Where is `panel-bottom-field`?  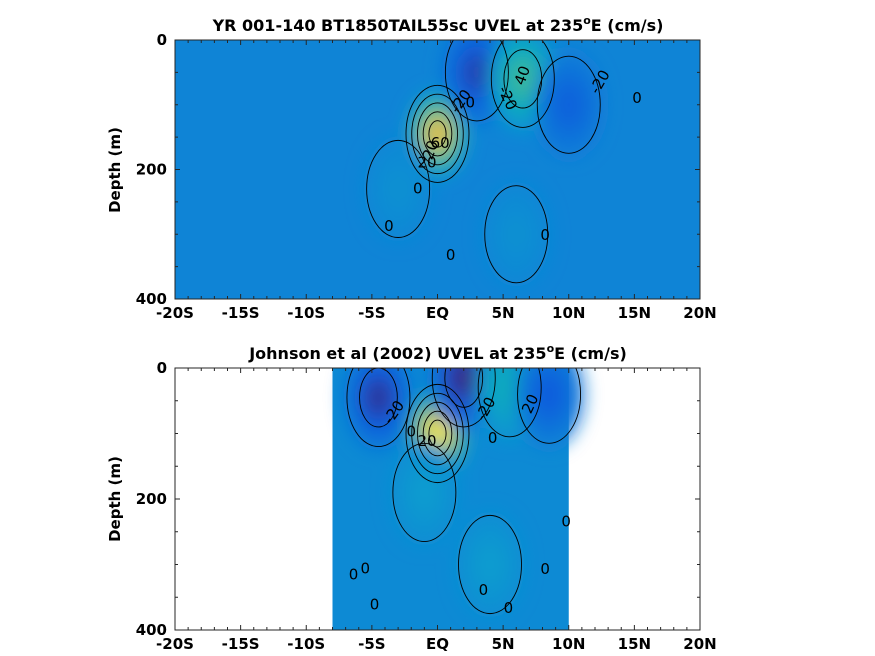
panel-bottom-field is located at coordinates (458, 499).